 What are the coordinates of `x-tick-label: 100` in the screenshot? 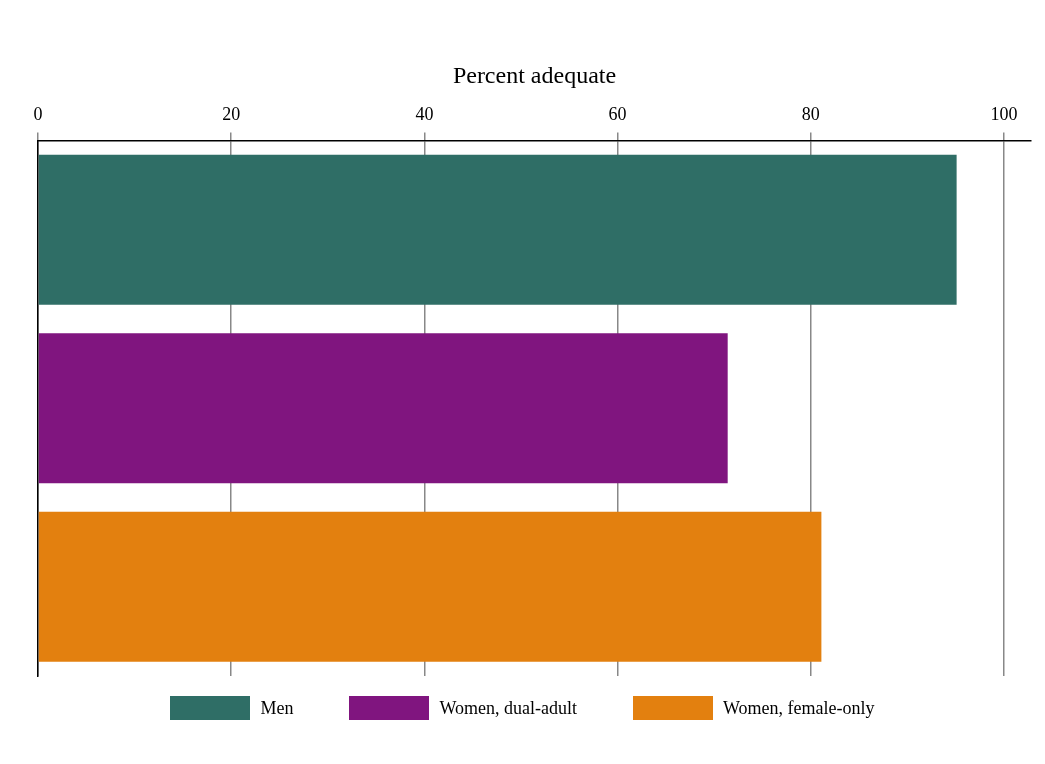 It's located at (1004, 114).